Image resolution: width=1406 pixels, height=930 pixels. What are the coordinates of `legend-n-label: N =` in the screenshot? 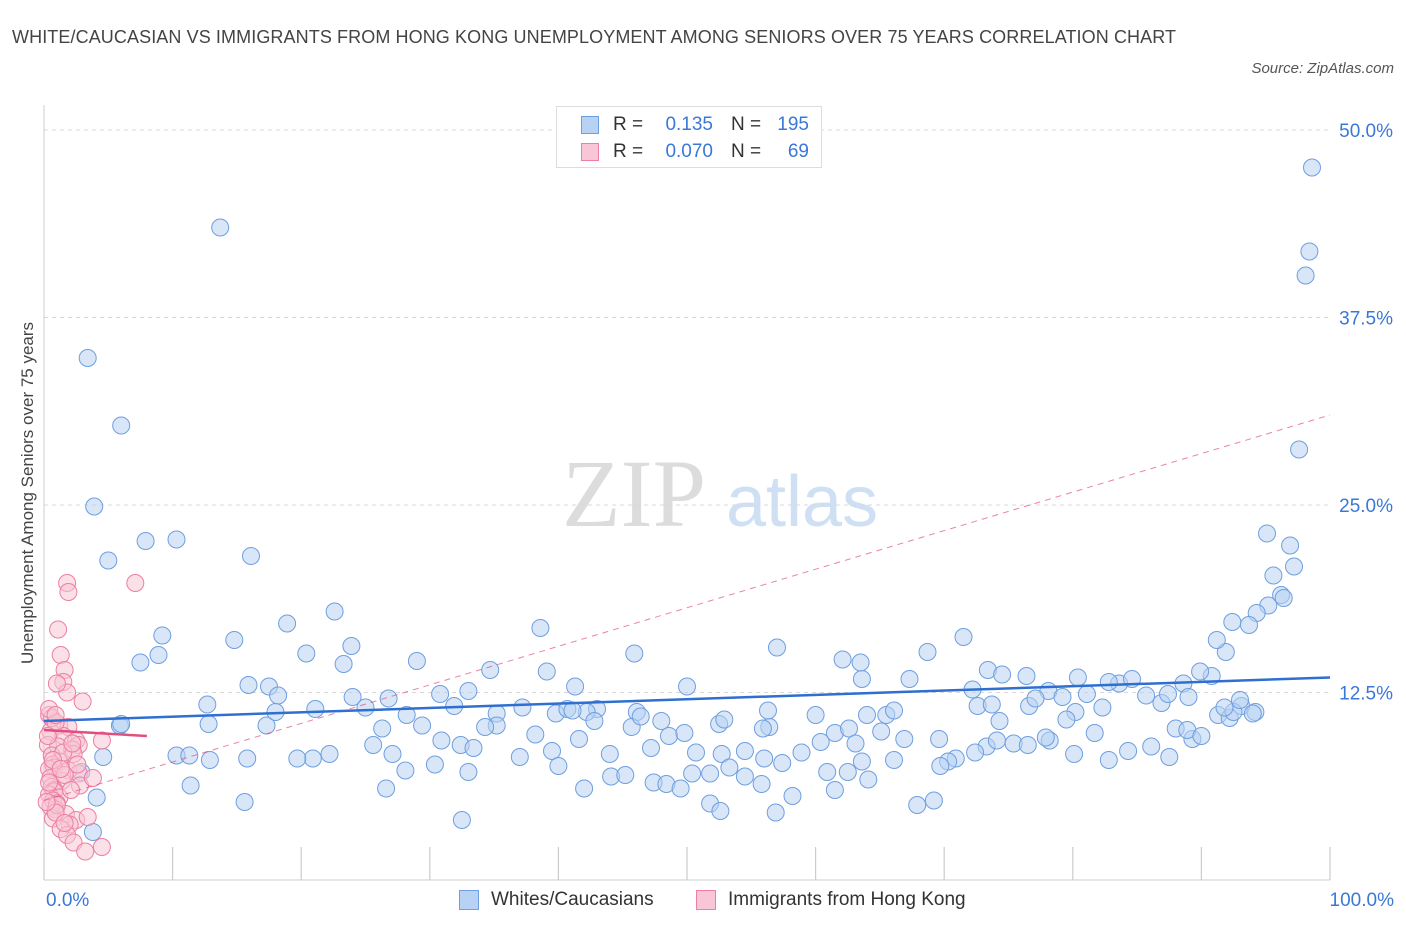 It's located at (746, 151).